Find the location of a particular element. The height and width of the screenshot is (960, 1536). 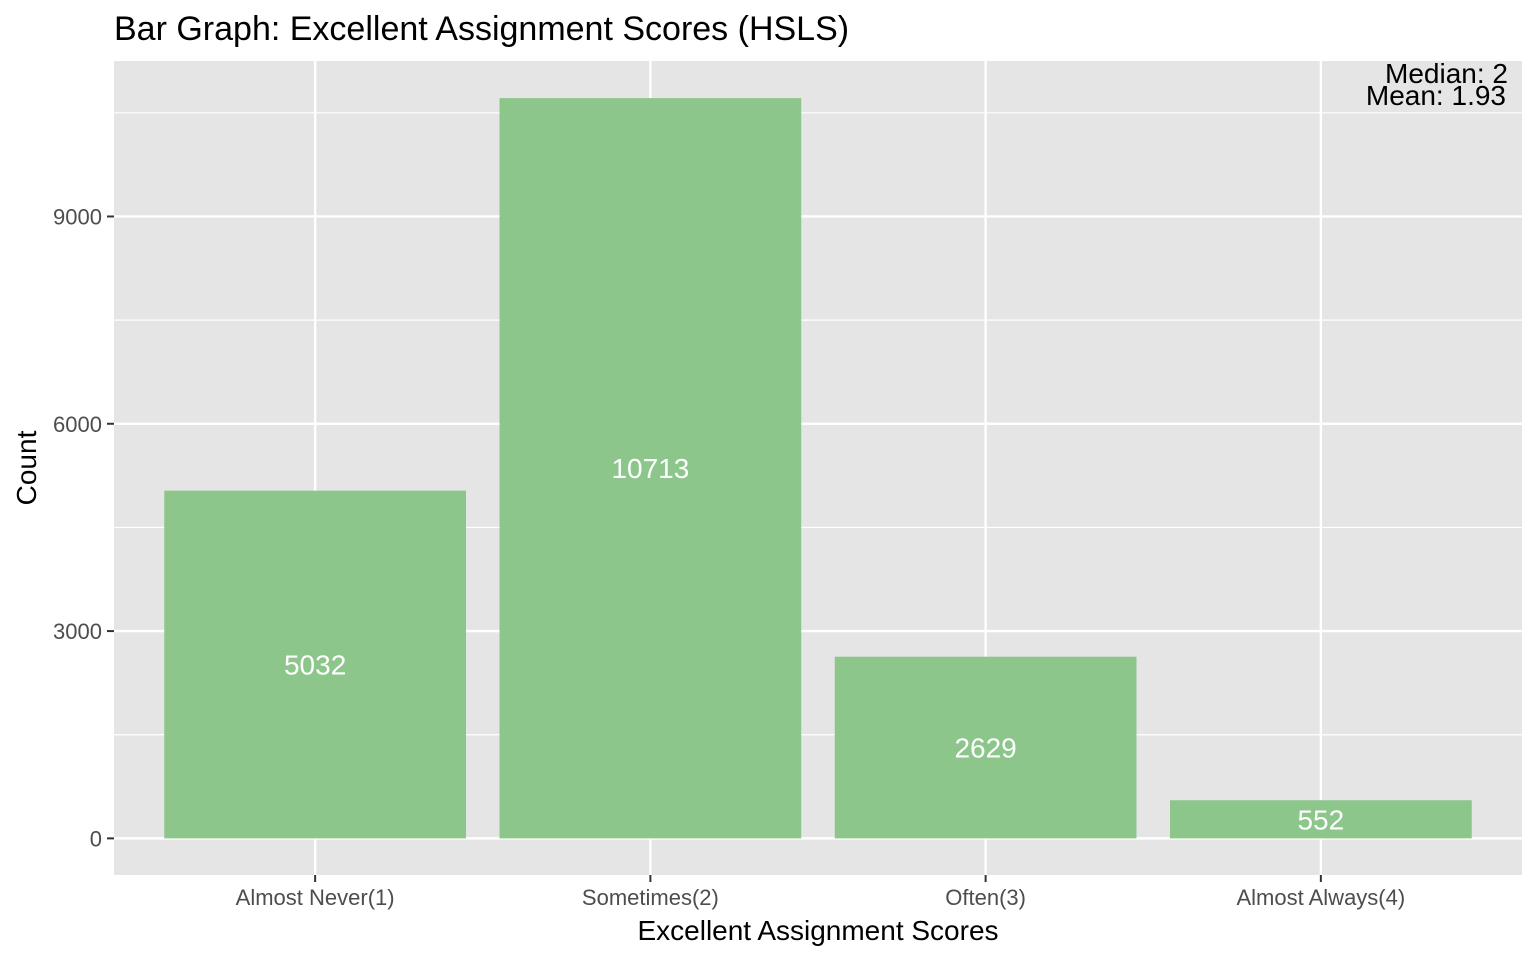

bar-value-label: 5032 is located at coordinates (315, 665).